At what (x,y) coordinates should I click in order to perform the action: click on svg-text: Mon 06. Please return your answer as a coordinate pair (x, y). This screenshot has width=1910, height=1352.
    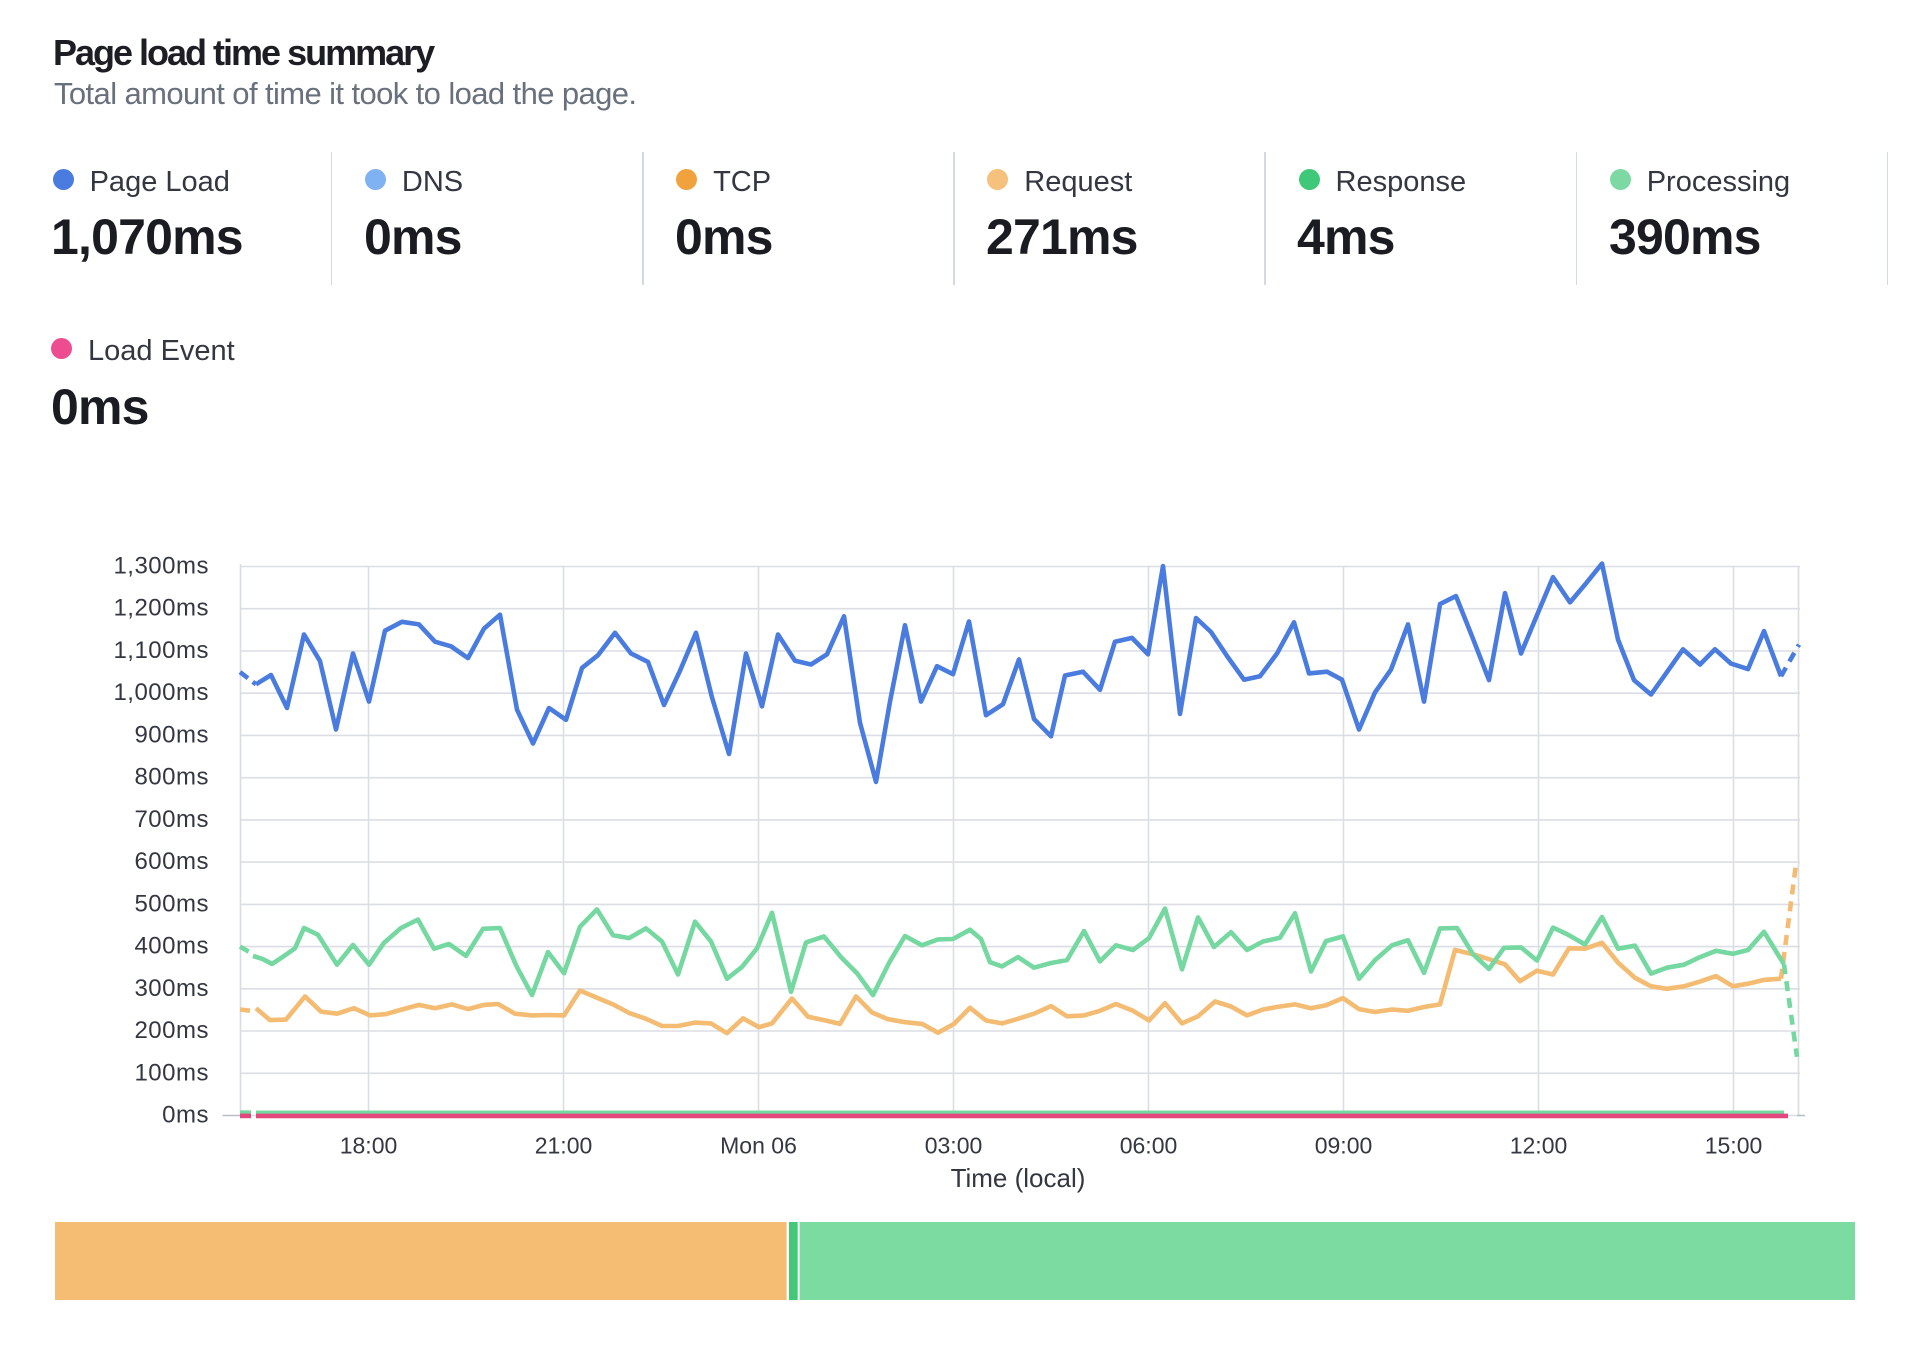
    Looking at the image, I should click on (758, 1146).